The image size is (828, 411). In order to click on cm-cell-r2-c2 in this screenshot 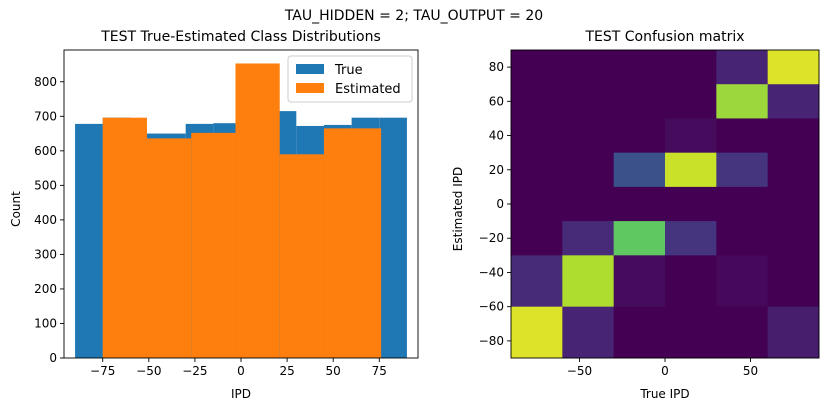, I will do `click(639, 136)`.